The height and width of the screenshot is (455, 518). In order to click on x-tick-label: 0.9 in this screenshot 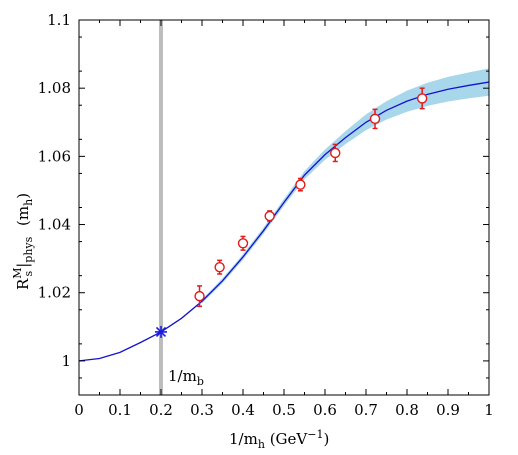, I will do `click(448, 410)`.